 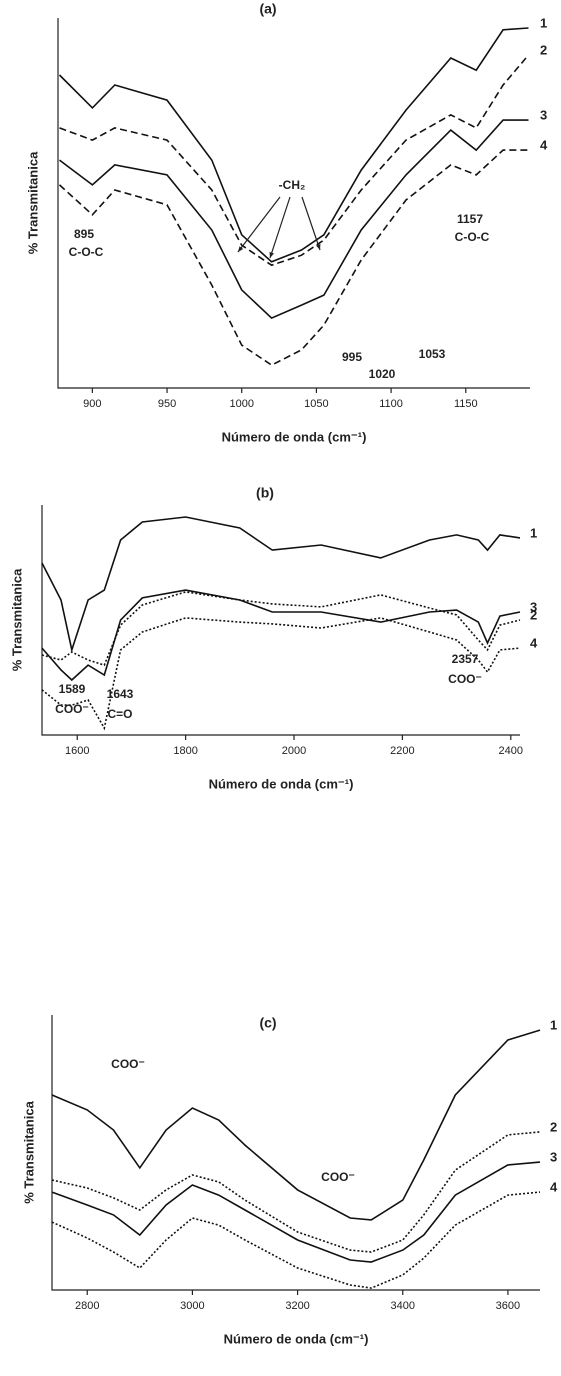 What do you see at coordinates (466, 404) in the screenshot?
I see `x-tick-label: 1150` at bounding box center [466, 404].